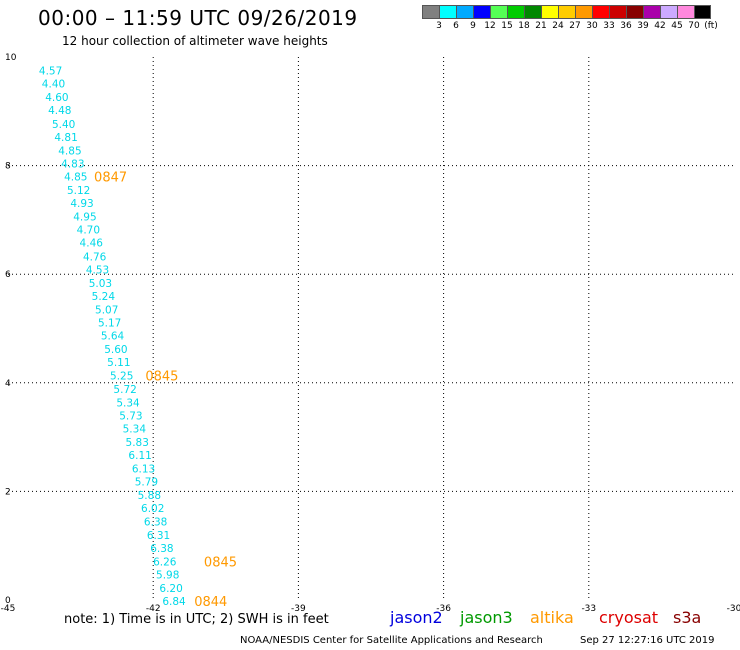 The image size is (740, 650). What do you see at coordinates (660, 26) in the screenshot?
I see `color-legend-label: 42` at bounding box center [660, 26].